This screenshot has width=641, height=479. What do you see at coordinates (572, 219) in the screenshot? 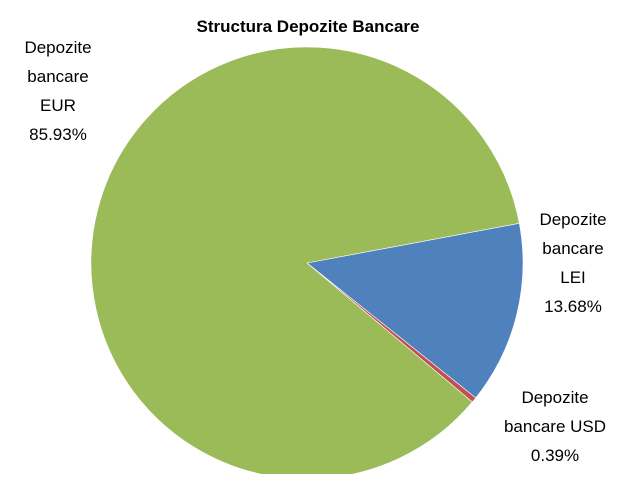
I see `slice-label-0-line-0: Depozite` at bounding box center [572, 219].